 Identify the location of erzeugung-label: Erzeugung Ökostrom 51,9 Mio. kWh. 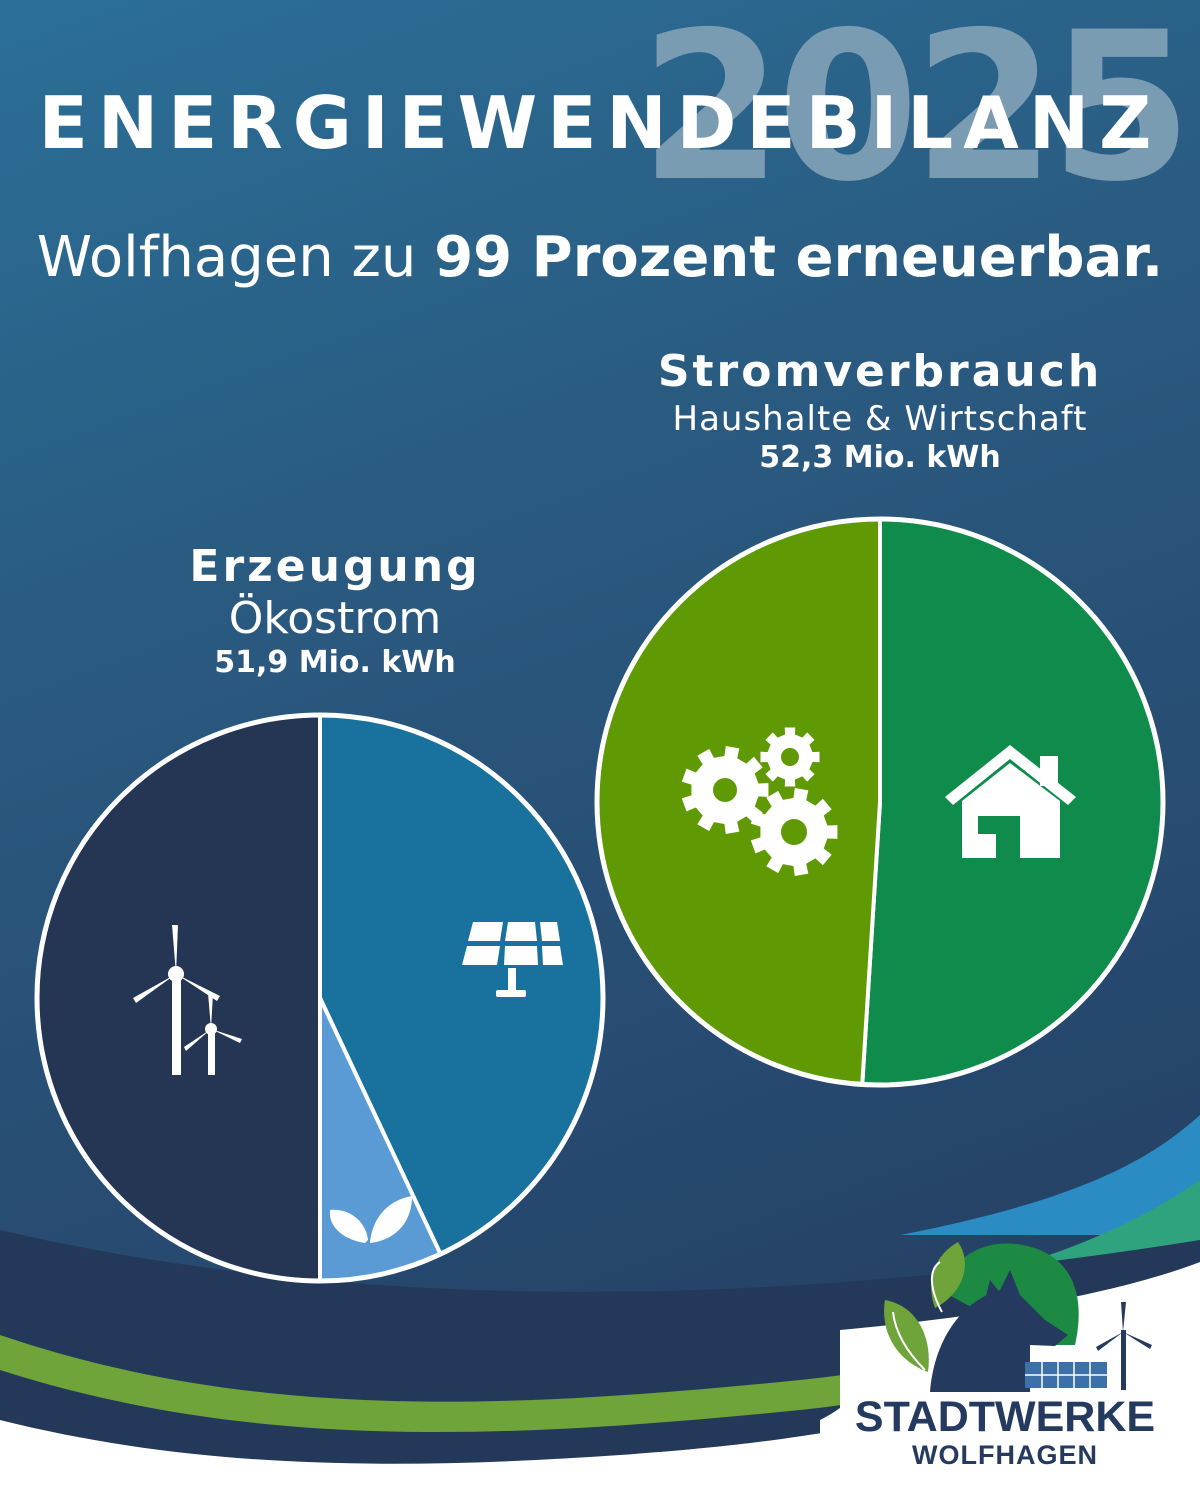
(335, 611).